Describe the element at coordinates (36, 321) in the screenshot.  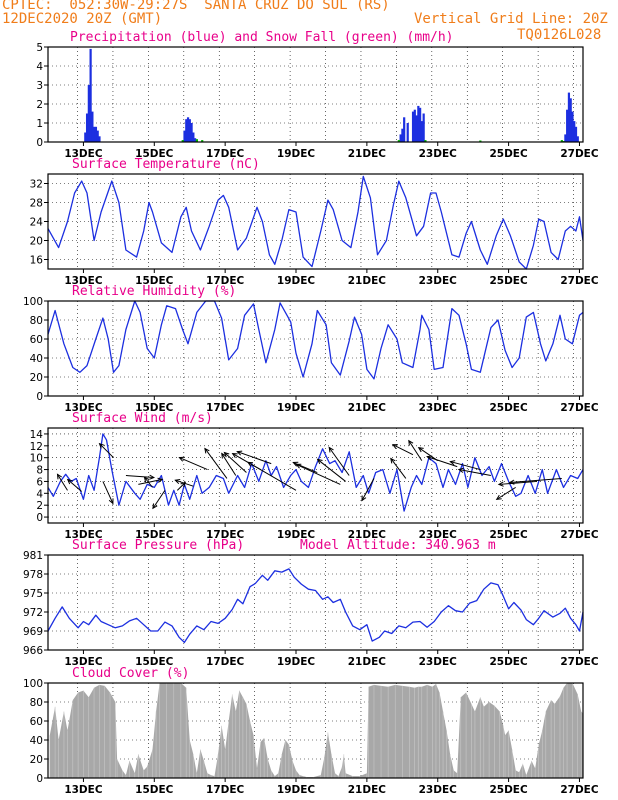
I see `rh-ytick-label: 80` at that location.